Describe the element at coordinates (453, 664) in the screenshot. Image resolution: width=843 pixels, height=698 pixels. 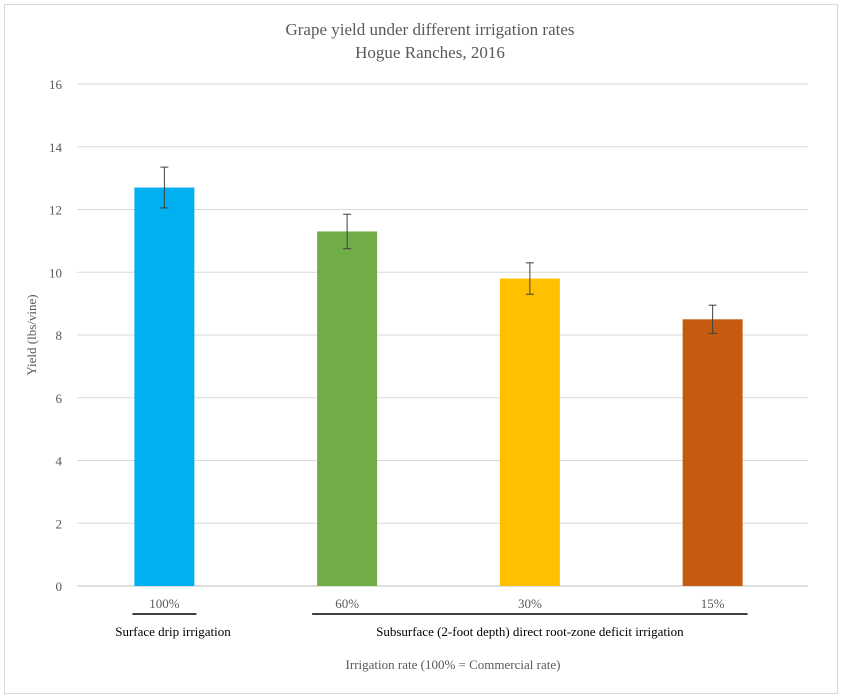
I see `x-axis-label: Irrigation rate (100% = Commercial rate)` at that location.